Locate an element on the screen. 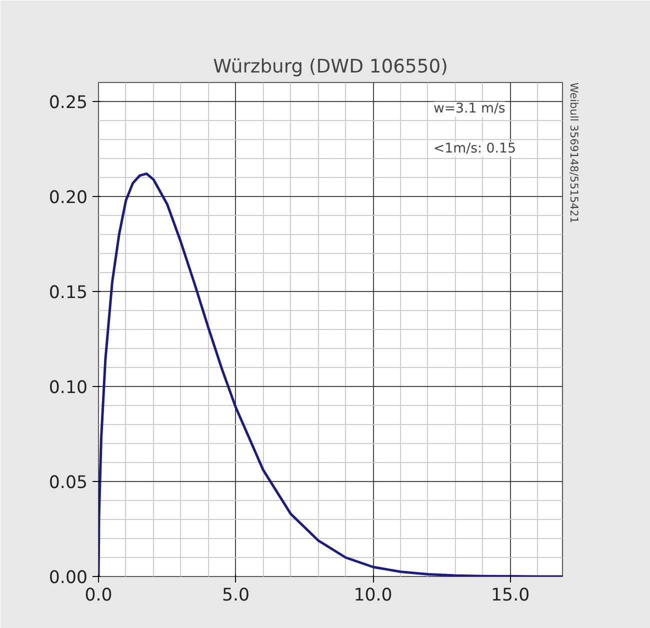 This screenshot has height=628, width=650. text: Weibull 3569148/5515421 is located at coordinates (574, 153).